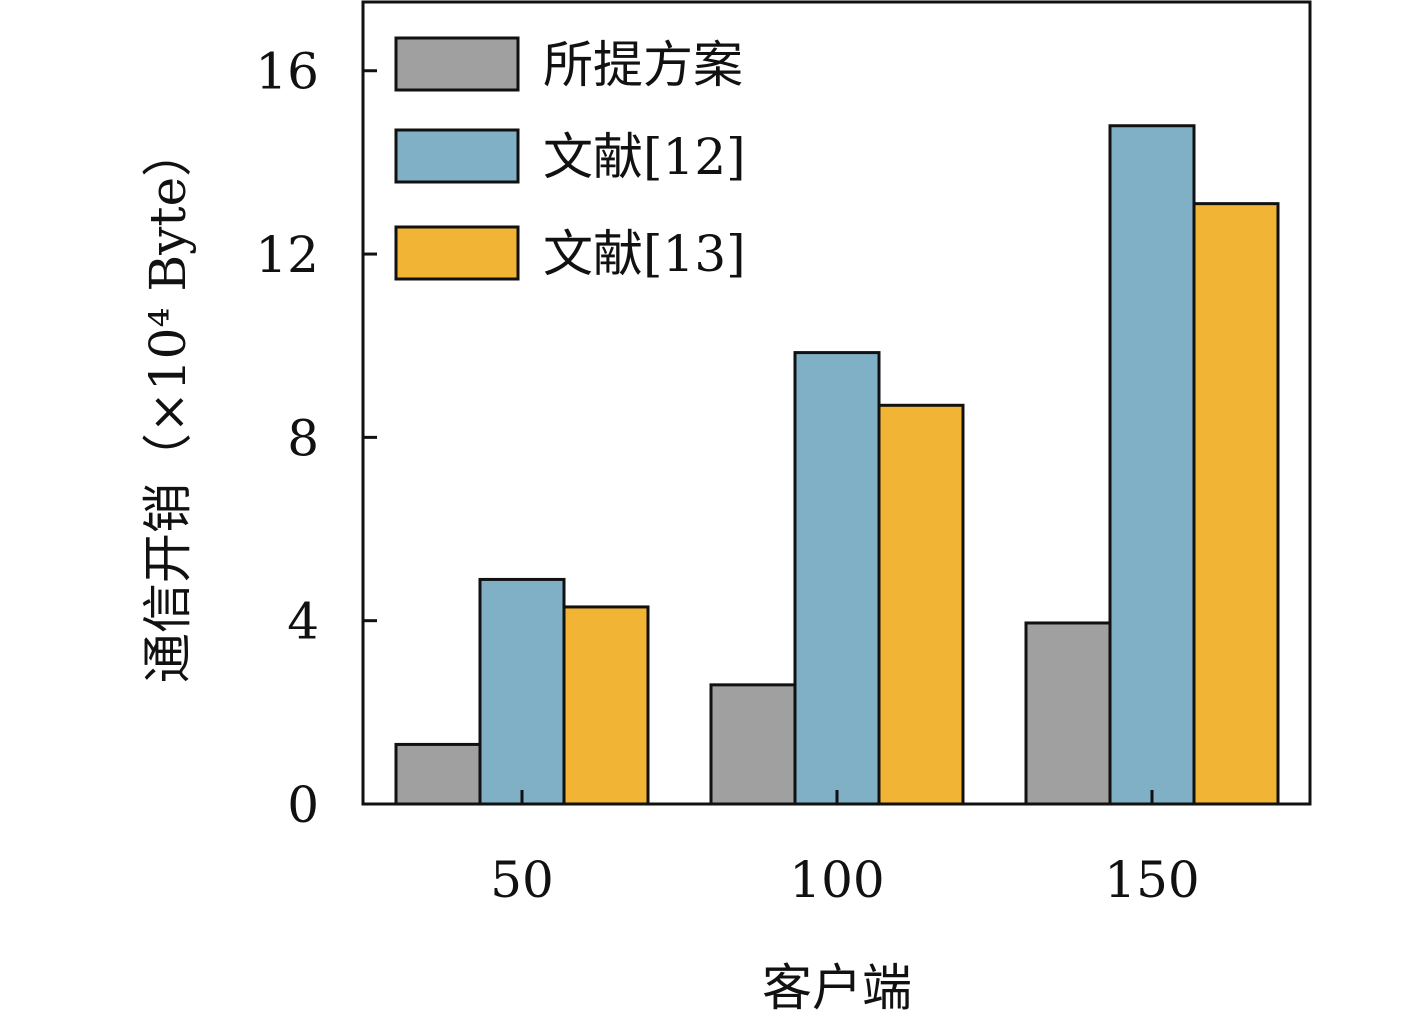 The height and width of the screenshot is (1017, 1417). I want to click on x-tick-label-0: 50, so click(522, 880).